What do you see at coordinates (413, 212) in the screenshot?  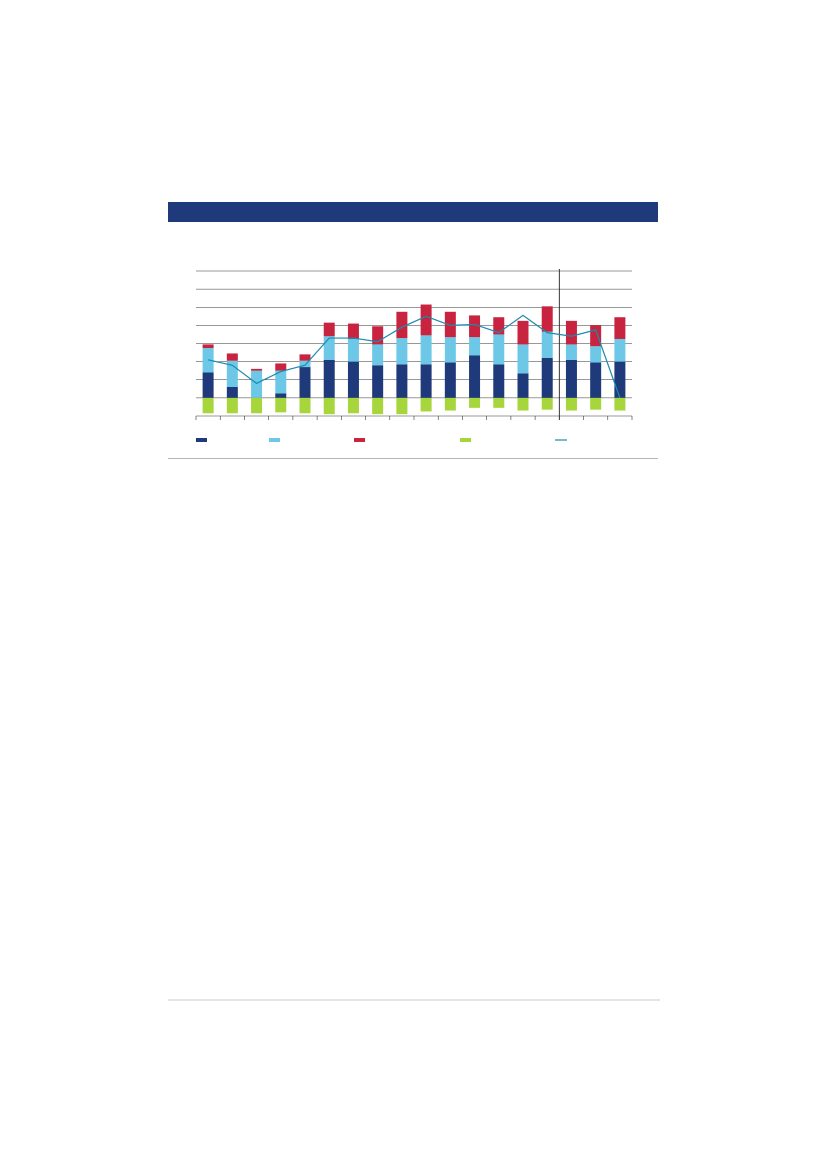 I see `panel-header` at bounding box center [413, 212].